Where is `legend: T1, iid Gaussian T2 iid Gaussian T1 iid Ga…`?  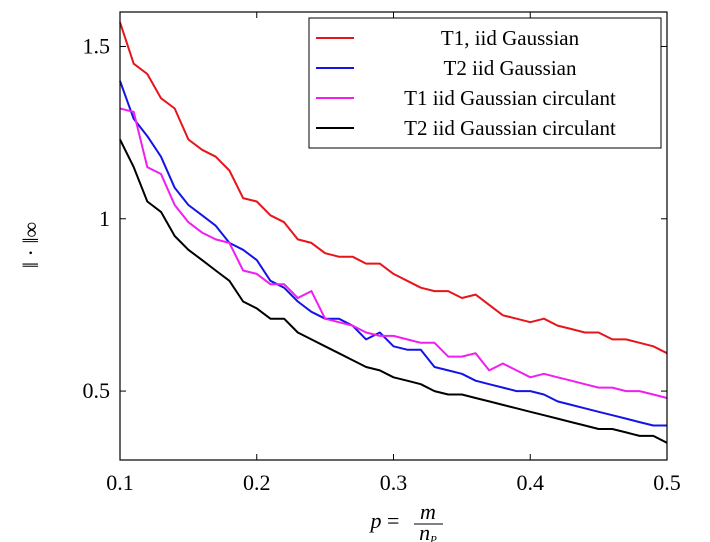 legend: T1, iid Gaussian T2 iid Gaussian T1 iid Ga… is located at coordinates (485, 83).